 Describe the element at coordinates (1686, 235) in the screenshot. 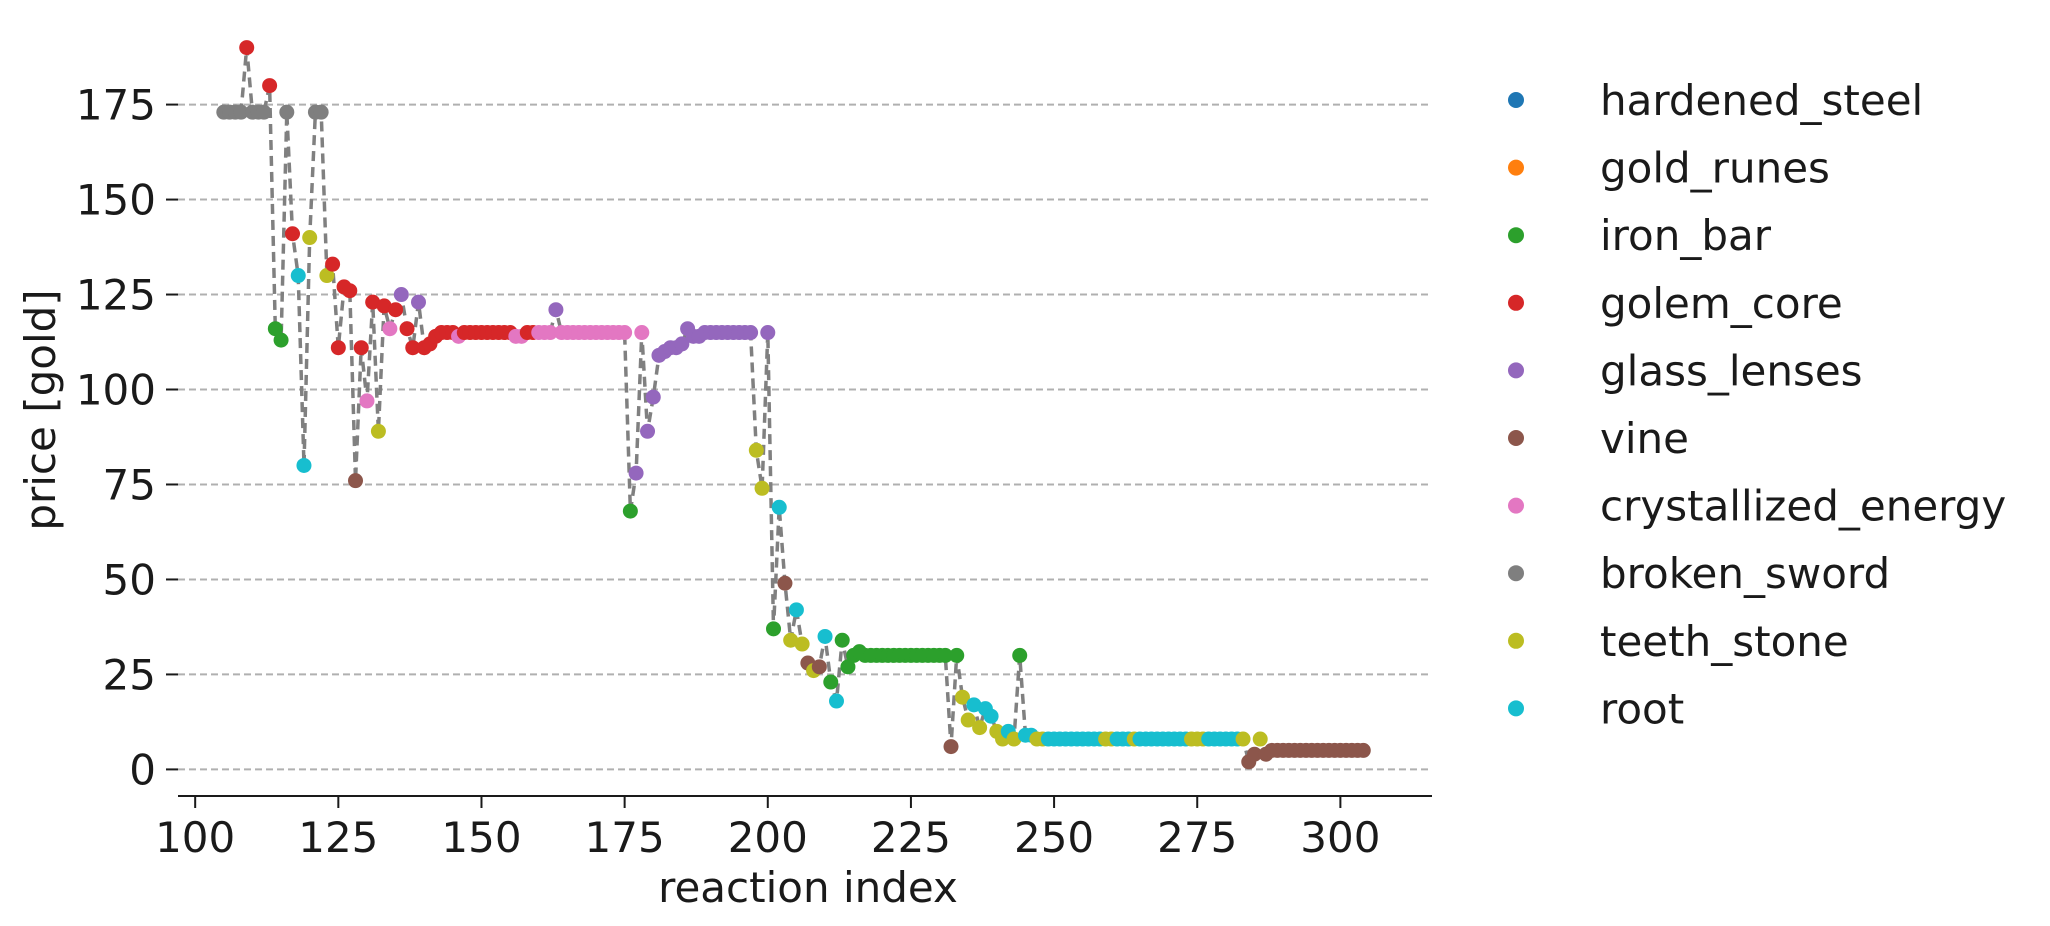

I see `legend-label-iron-bar: iron_bar` at that location.